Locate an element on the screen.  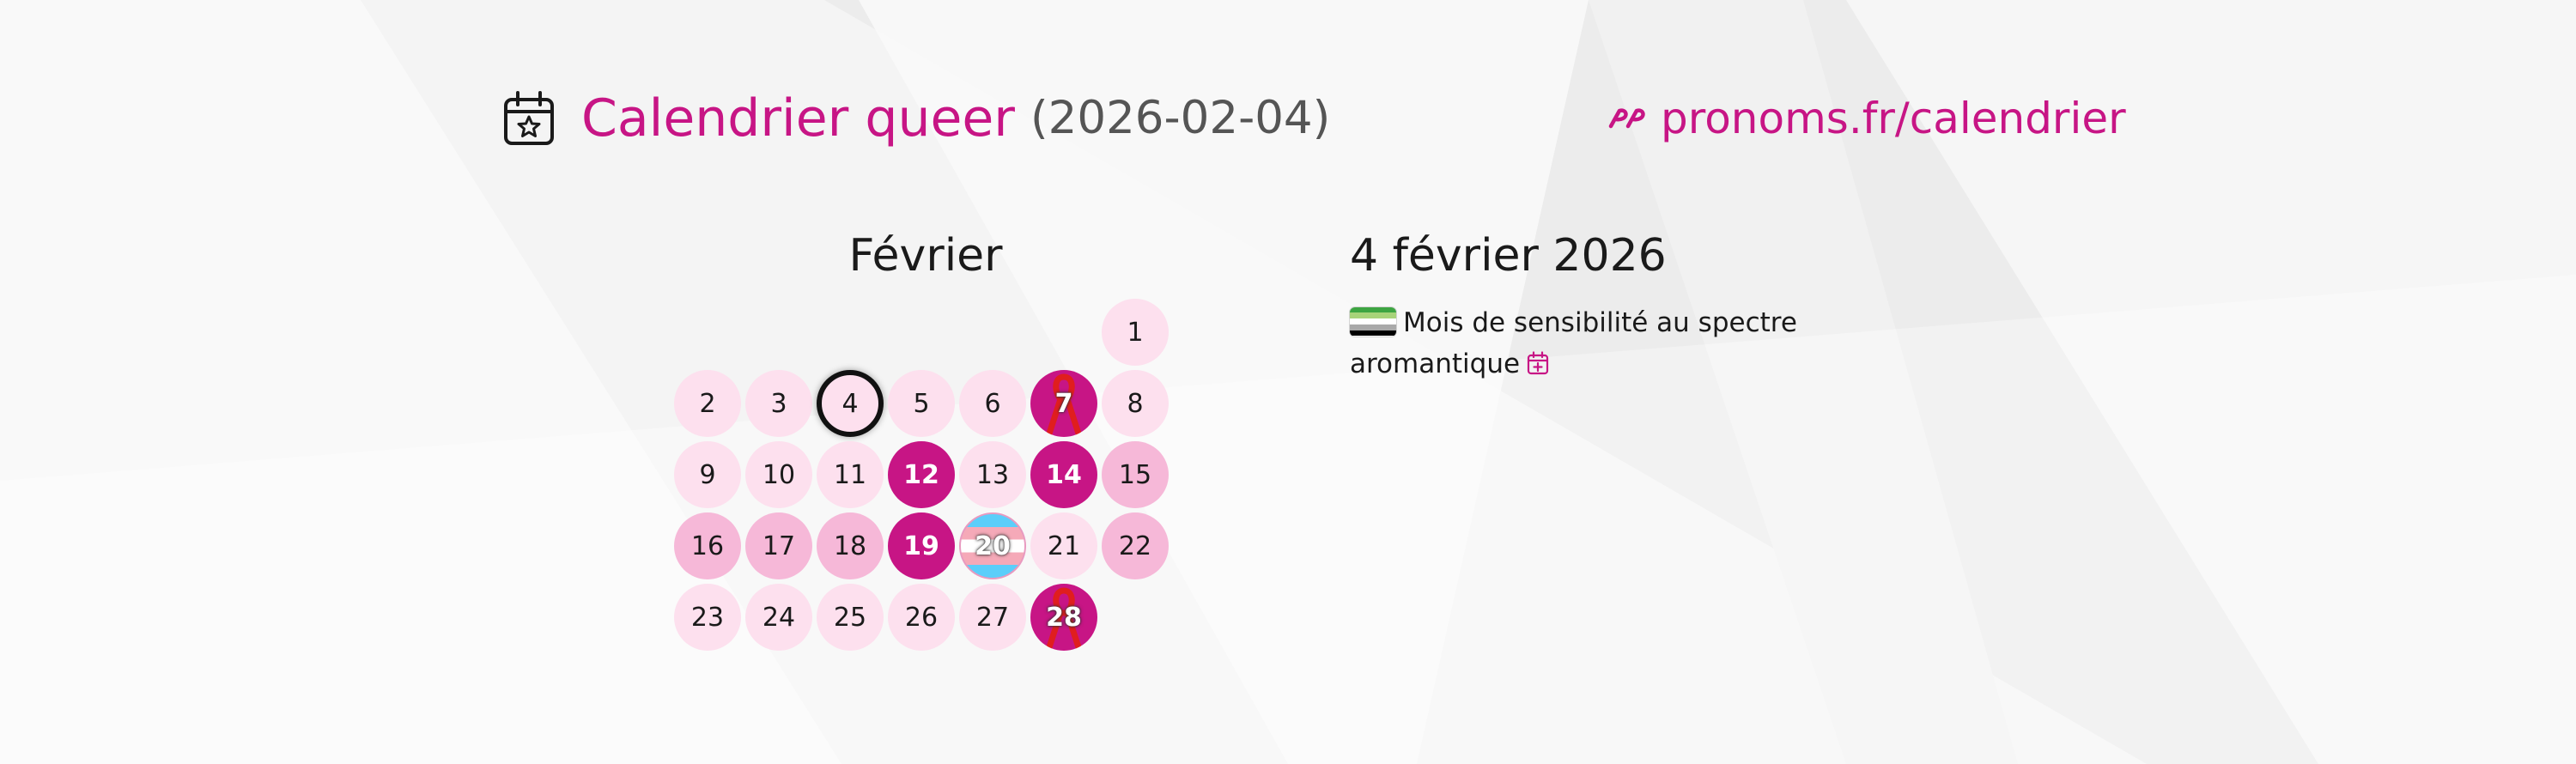
calendar-day: 4 is located at coordinates (850, 404).